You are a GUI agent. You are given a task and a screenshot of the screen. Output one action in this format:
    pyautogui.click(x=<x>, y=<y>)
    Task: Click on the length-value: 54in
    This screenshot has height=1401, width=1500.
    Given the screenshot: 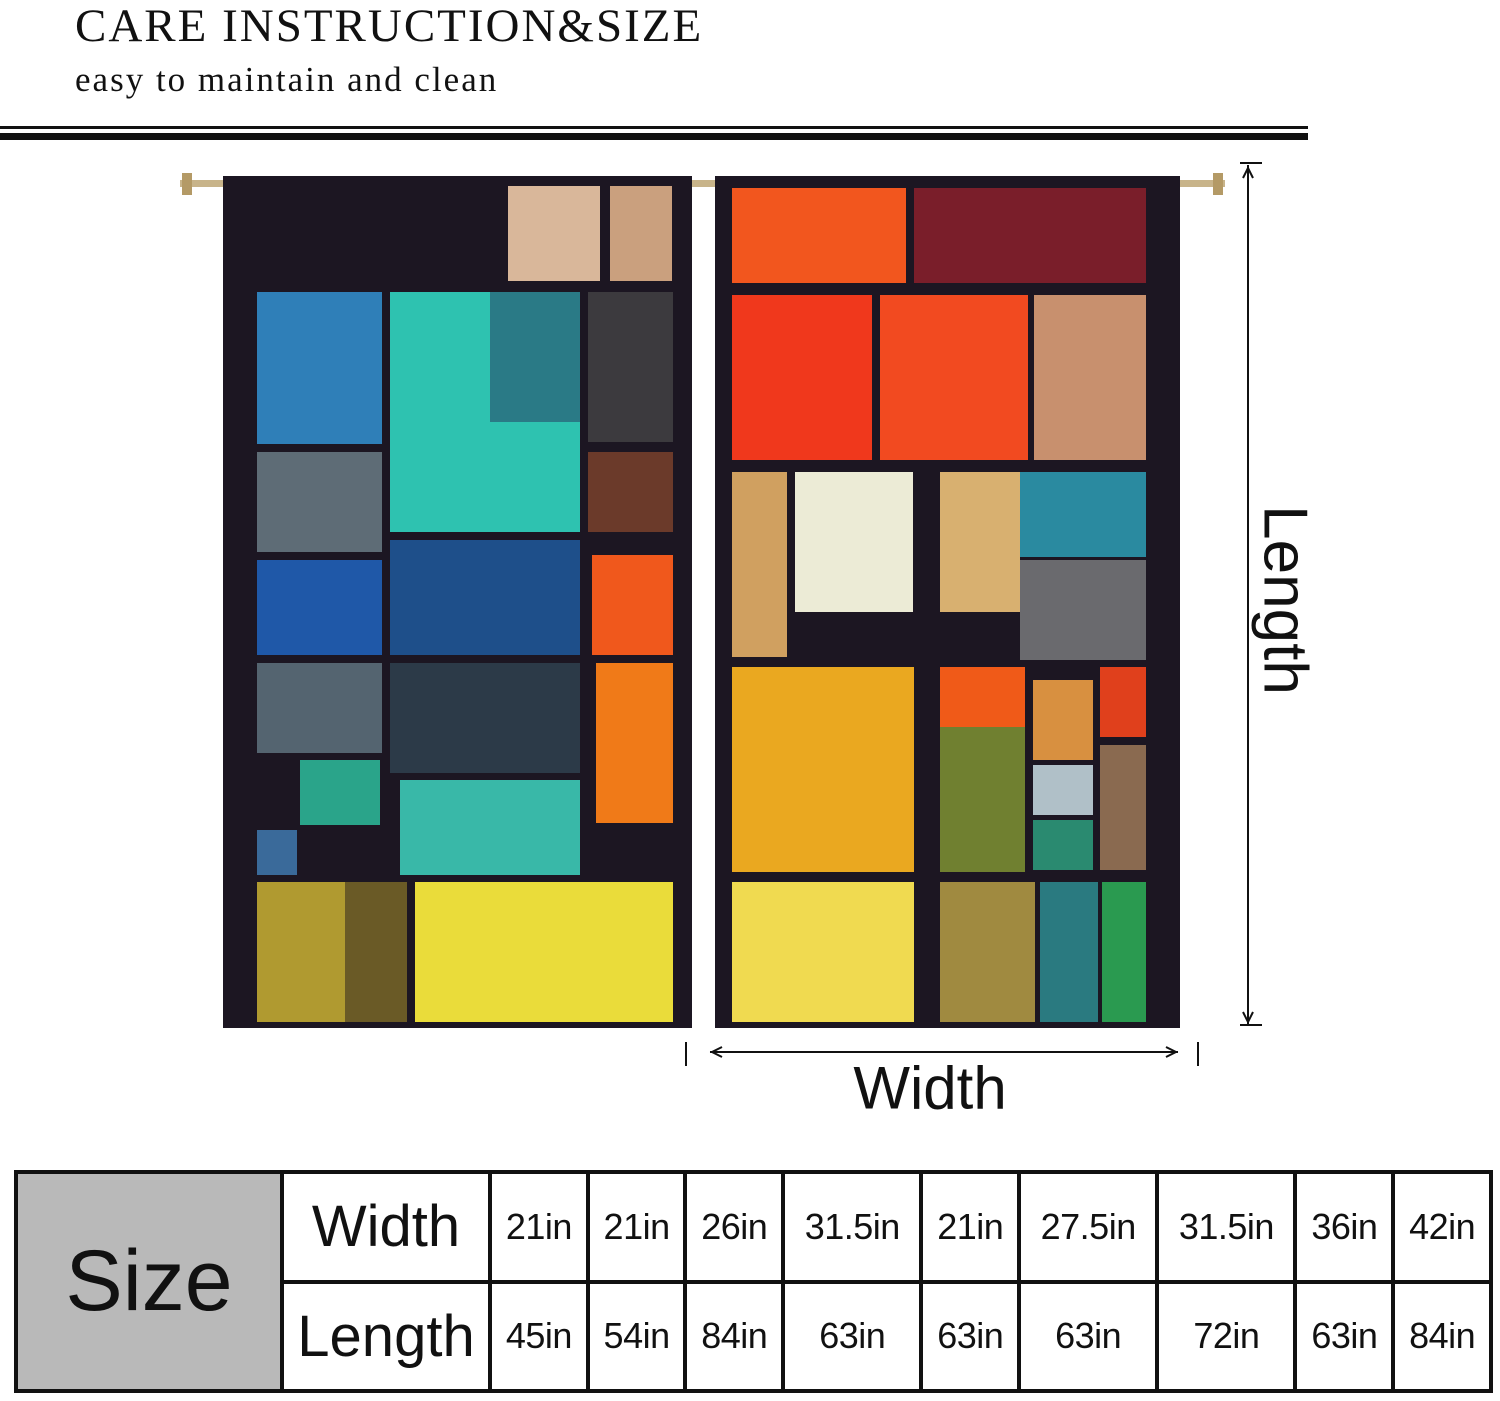 What is the action you would take?
    pyautogui.click(x=636, y=1336)
    